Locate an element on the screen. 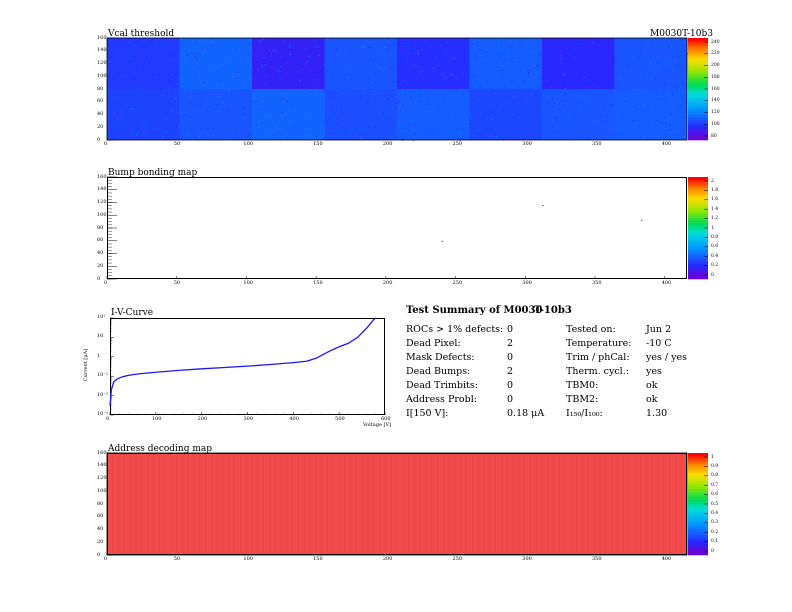 The height and width of the screenshot is (612, 792). summary-left-value: 2 is located at coordinates (510, 371).